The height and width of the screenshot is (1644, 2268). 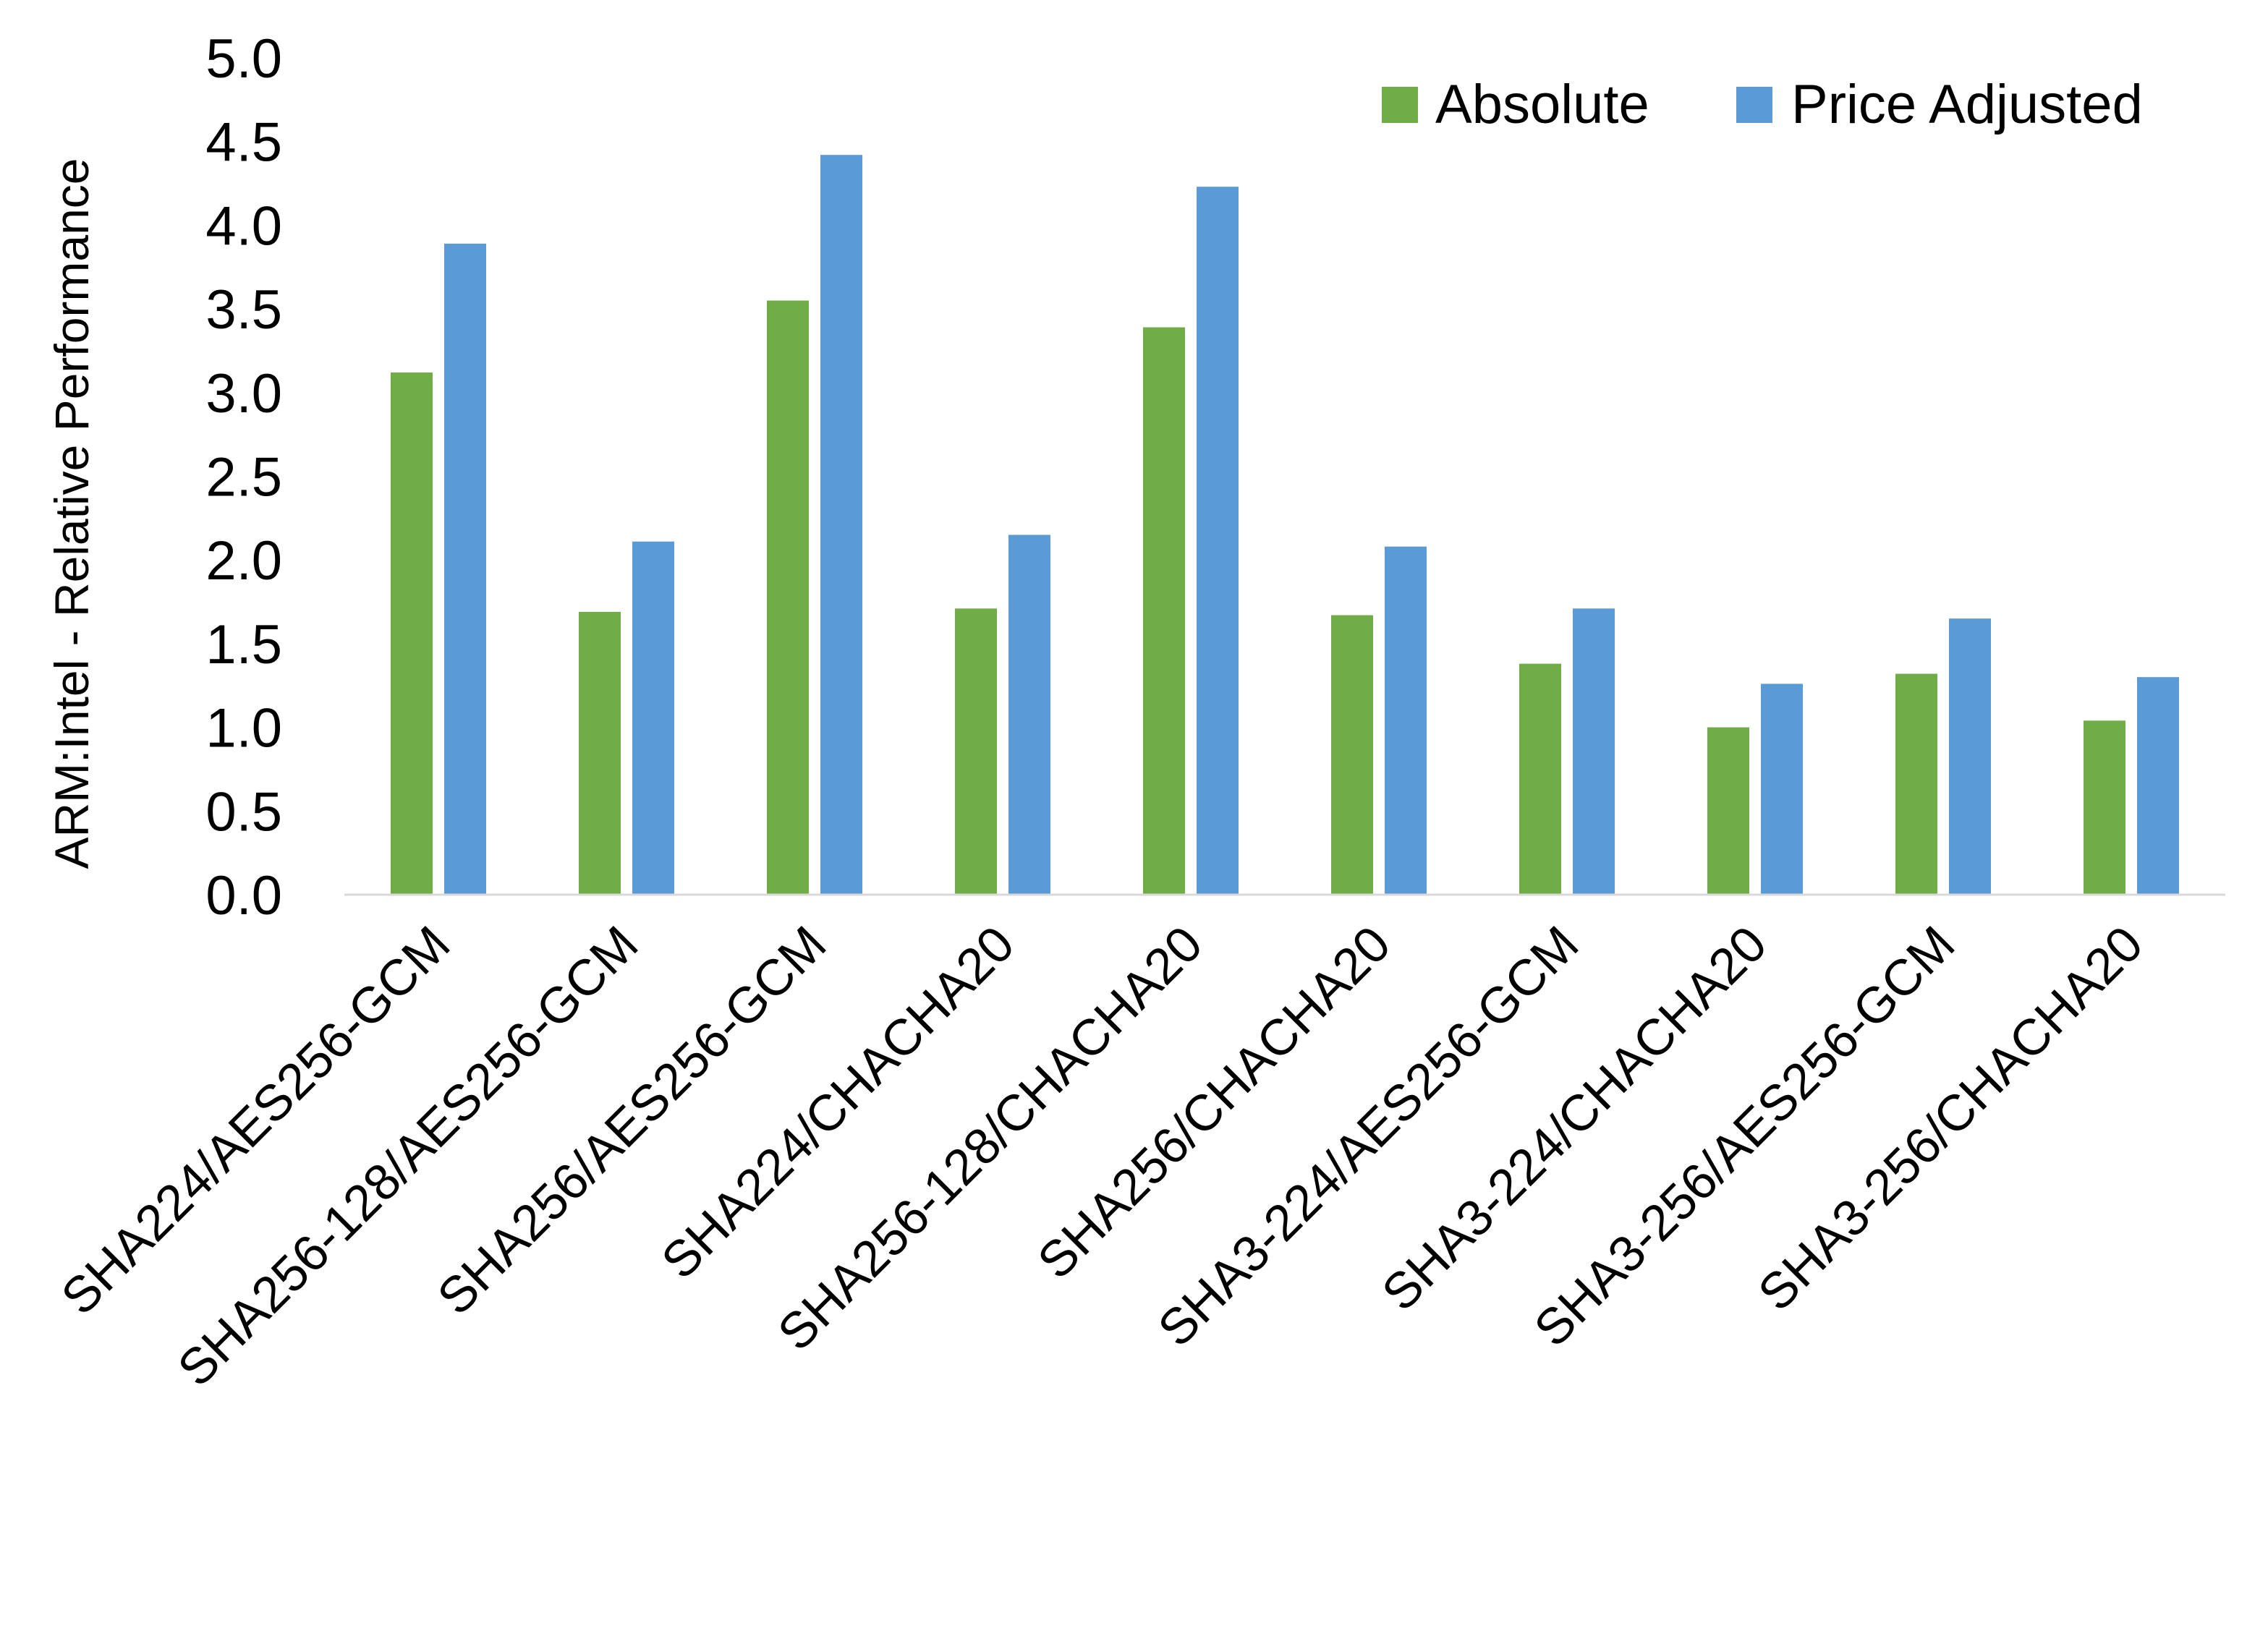 I want to click on y-tick-label: 0.0, so click(x=243, y=896).